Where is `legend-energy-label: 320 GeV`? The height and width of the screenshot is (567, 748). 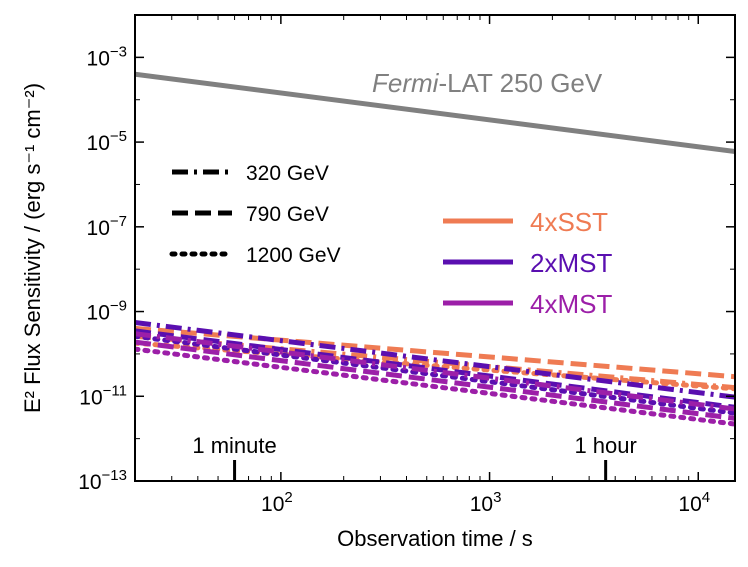
legend-energy-label: 320 GeV is located at coordinates (287, 173).